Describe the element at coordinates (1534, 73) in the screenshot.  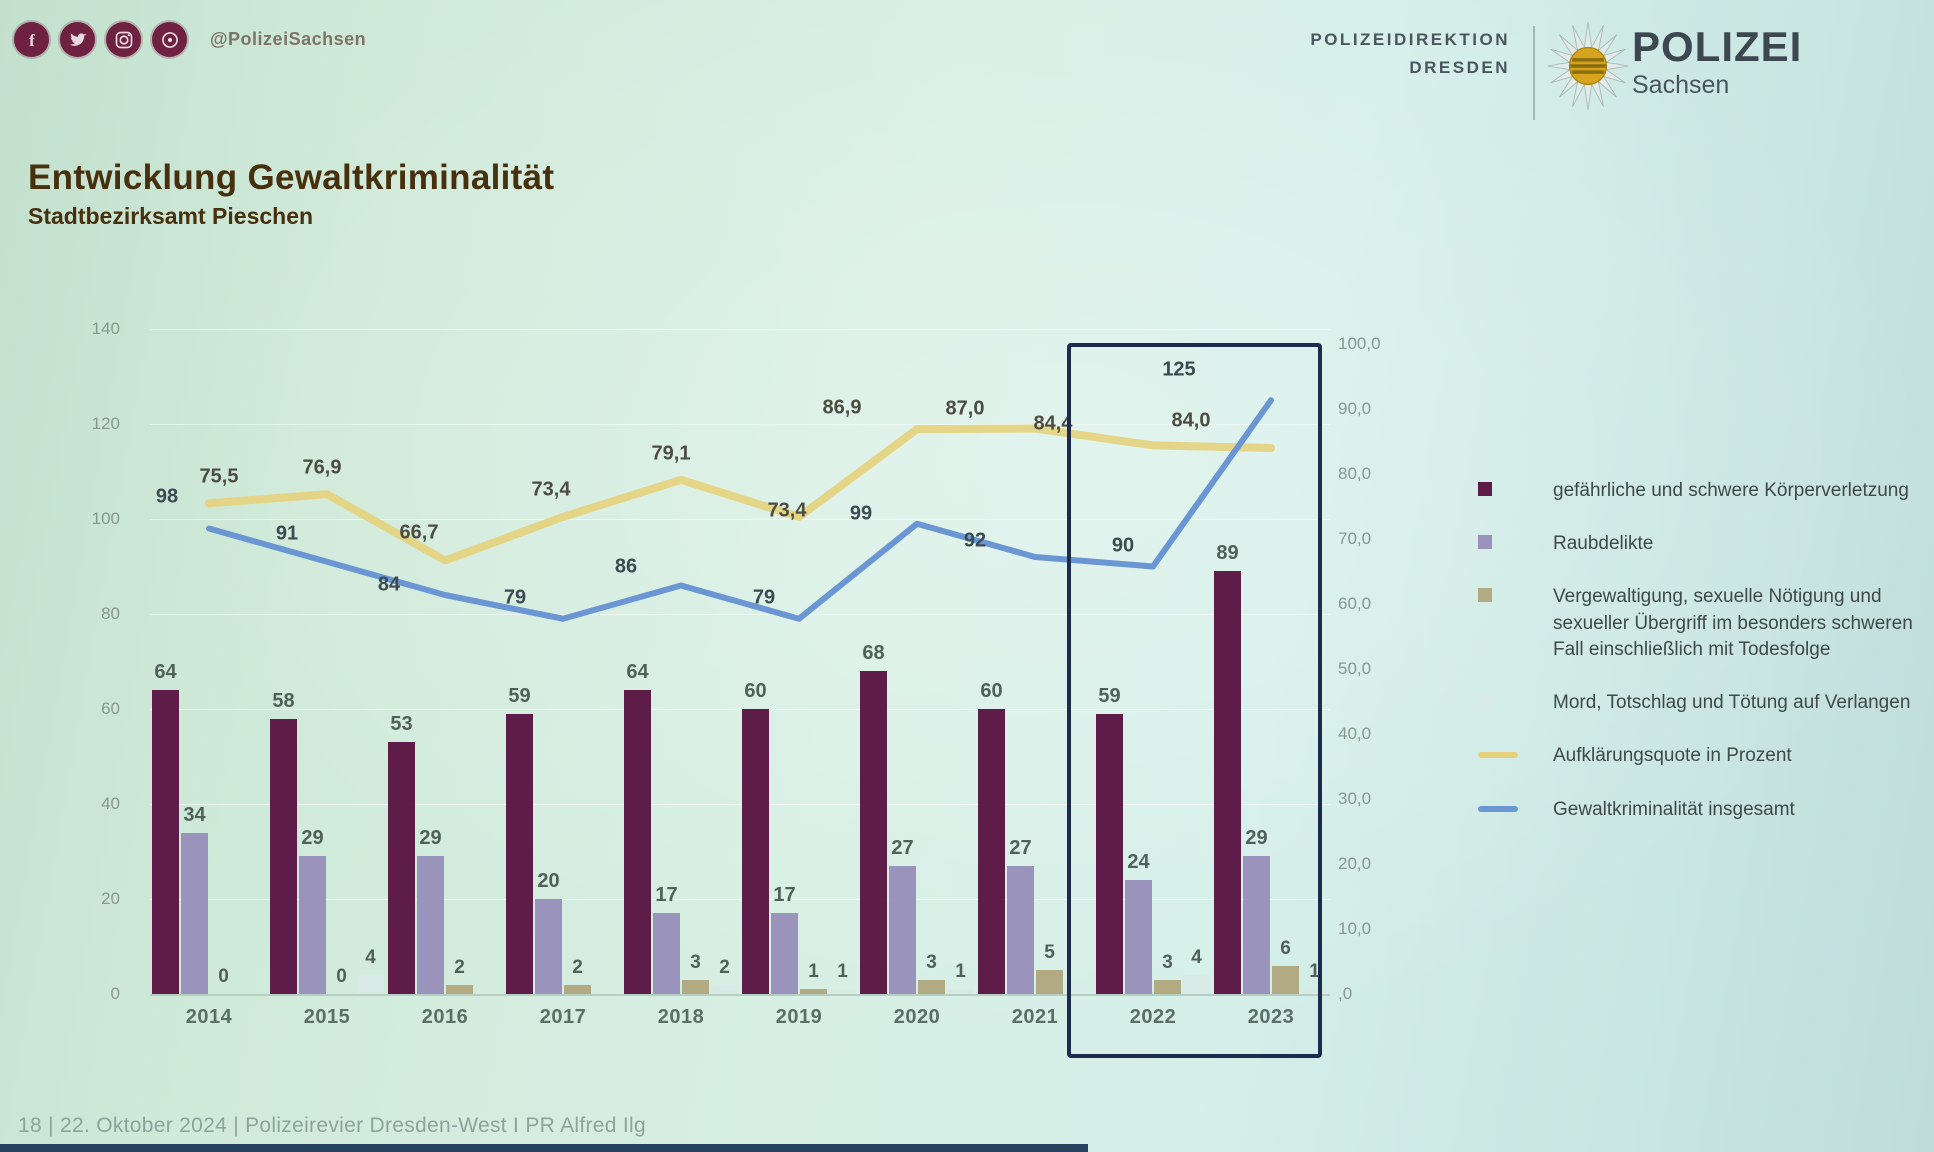
I see `brand-divider` at that location.